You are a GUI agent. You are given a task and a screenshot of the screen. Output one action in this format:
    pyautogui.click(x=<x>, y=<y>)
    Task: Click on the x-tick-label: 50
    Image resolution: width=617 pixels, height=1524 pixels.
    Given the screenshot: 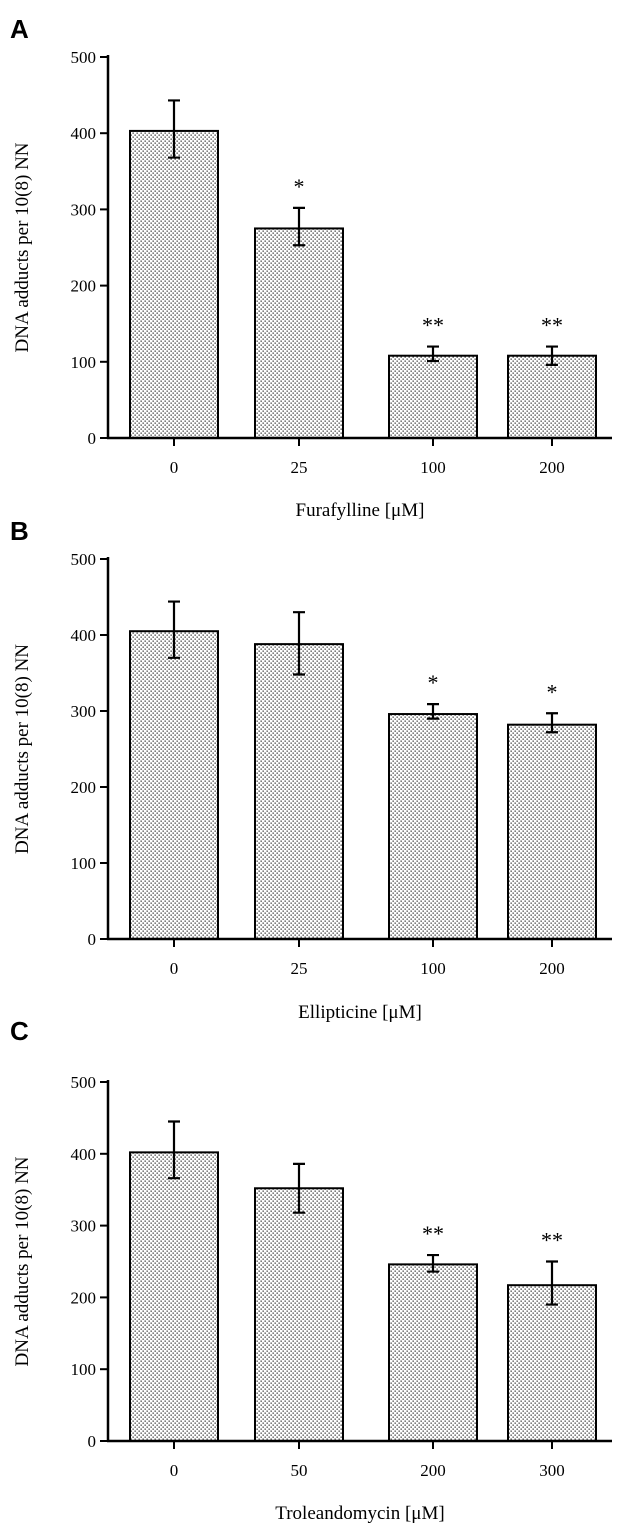 What is the action you would take?
    pyautogui.click(x=299, y=1470)
    